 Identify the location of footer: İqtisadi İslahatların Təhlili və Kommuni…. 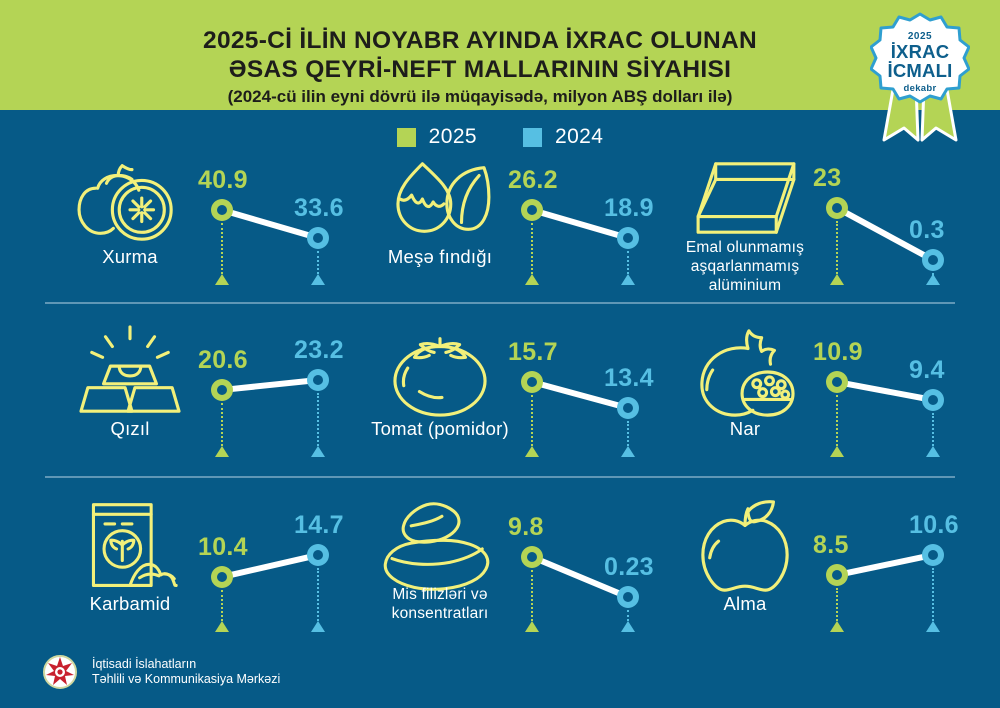
(160, 672).